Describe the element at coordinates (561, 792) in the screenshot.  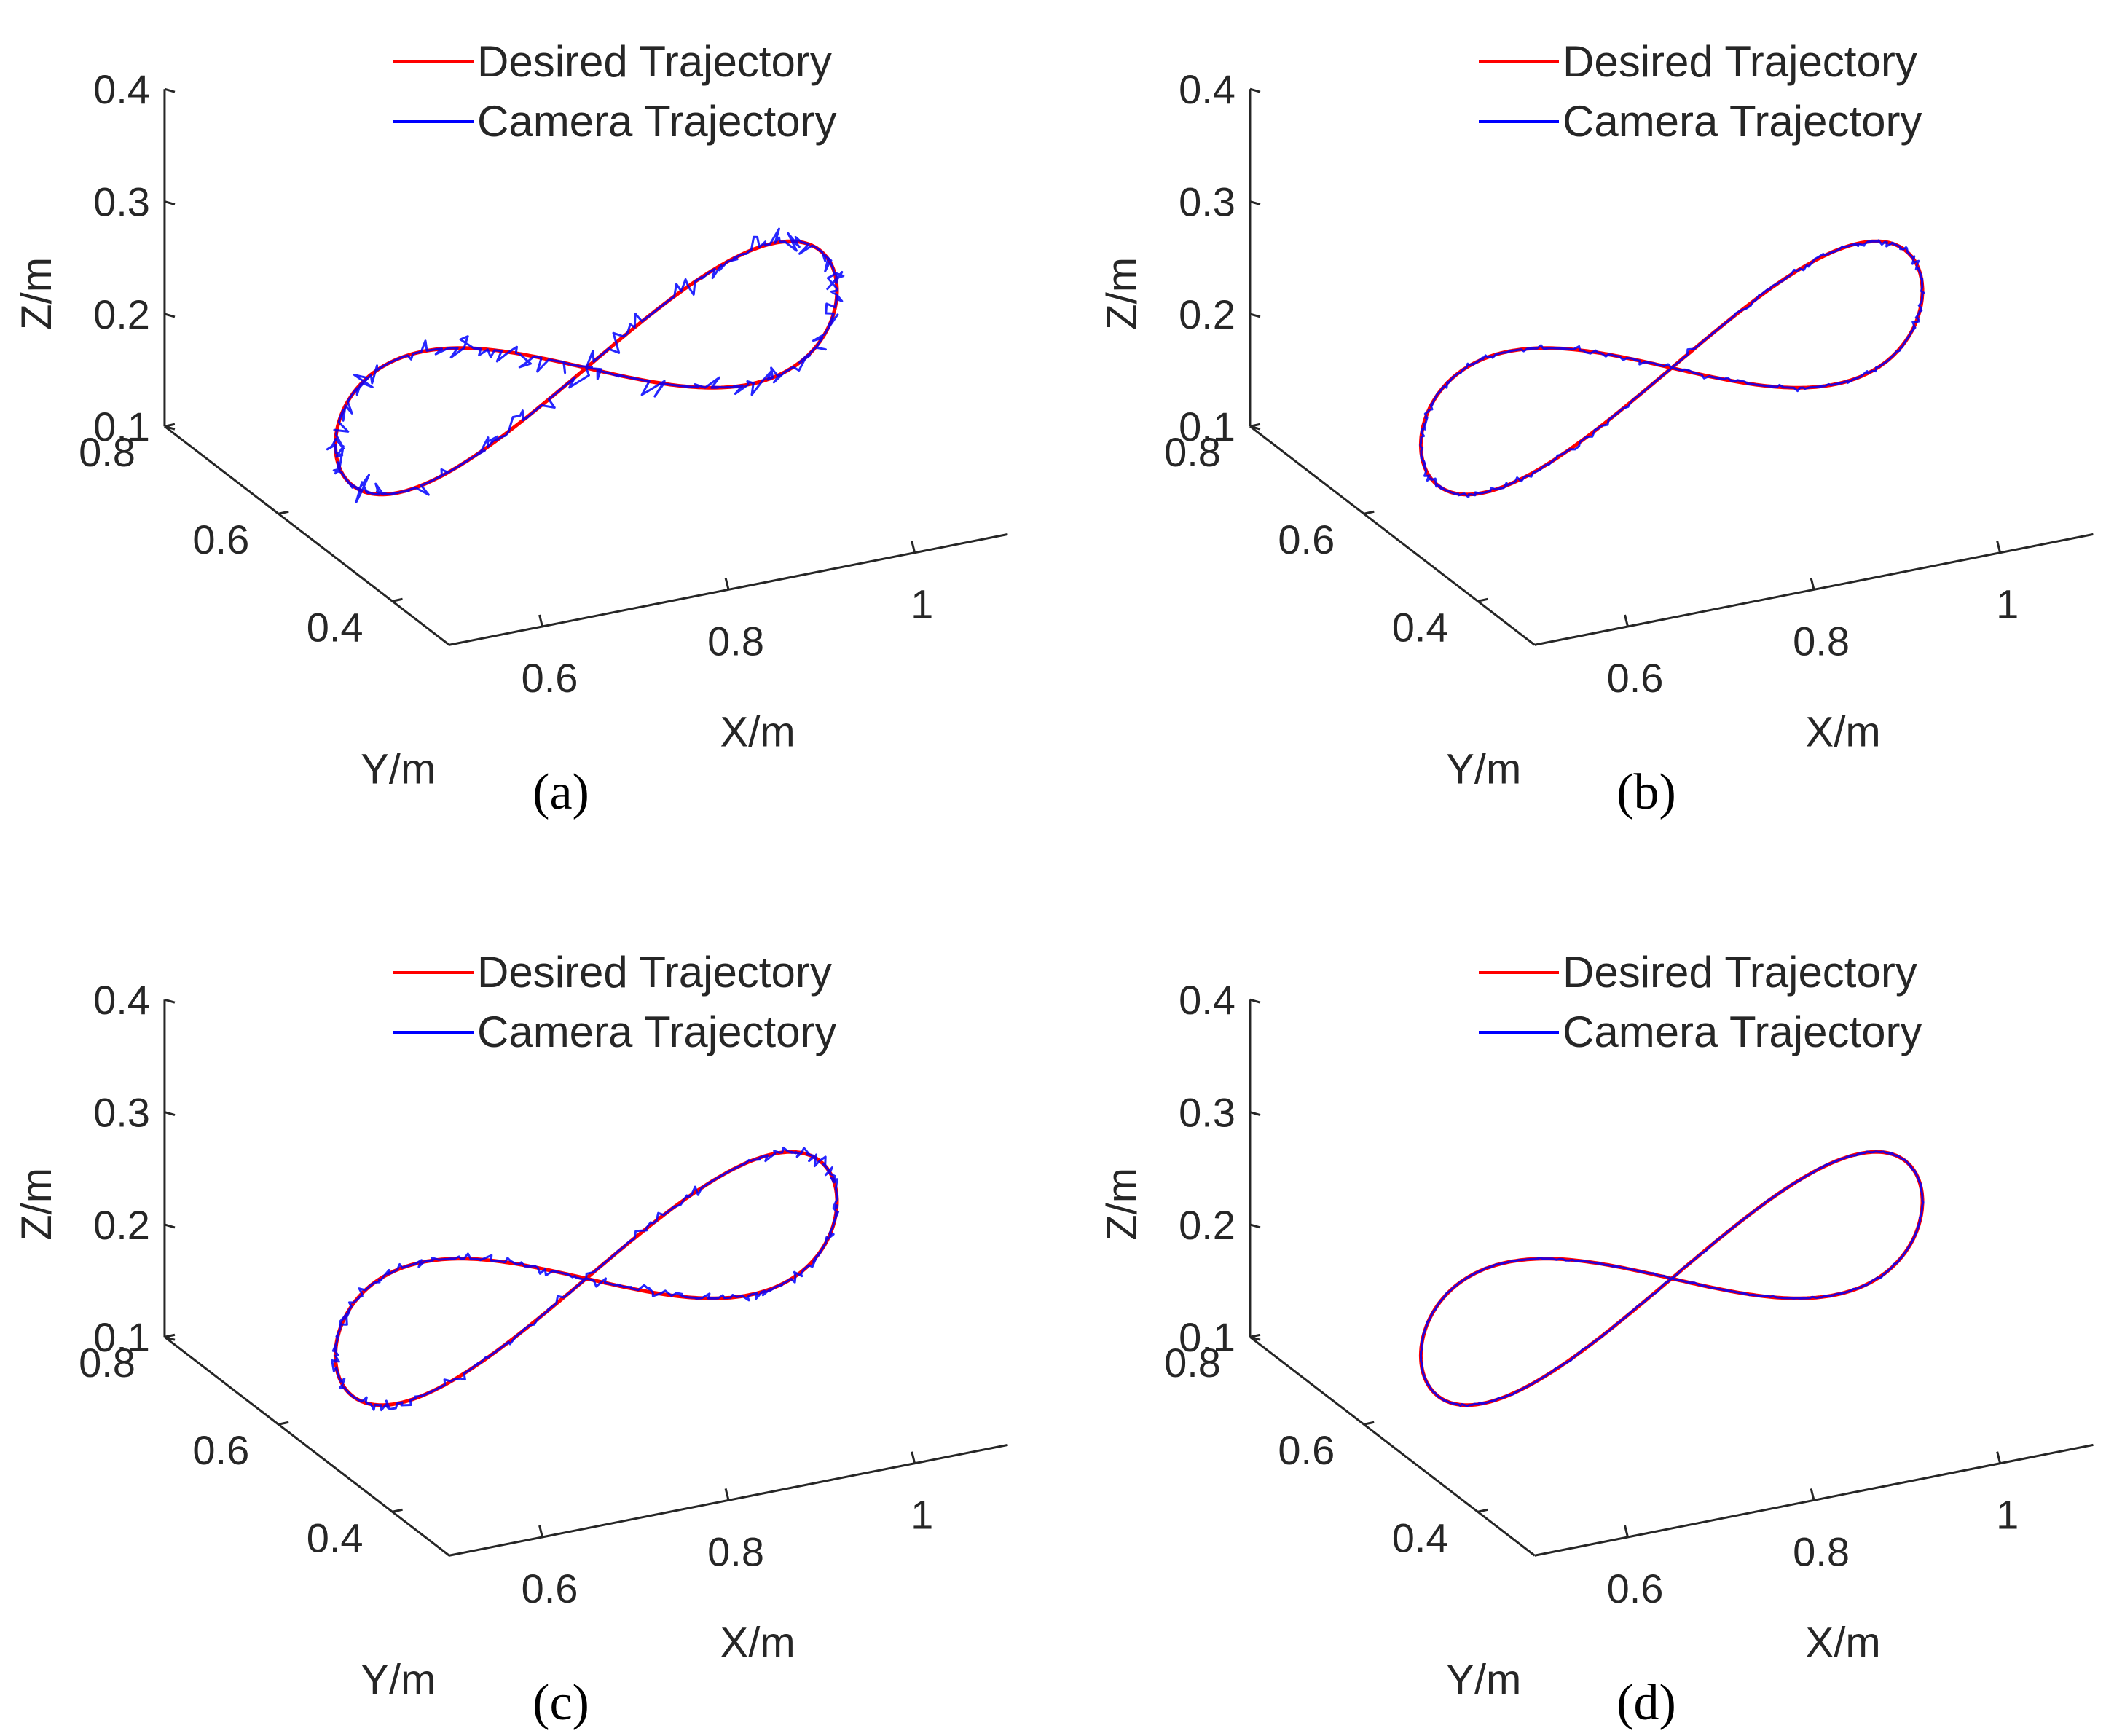
I see `panel-caption: (a)` at that location.